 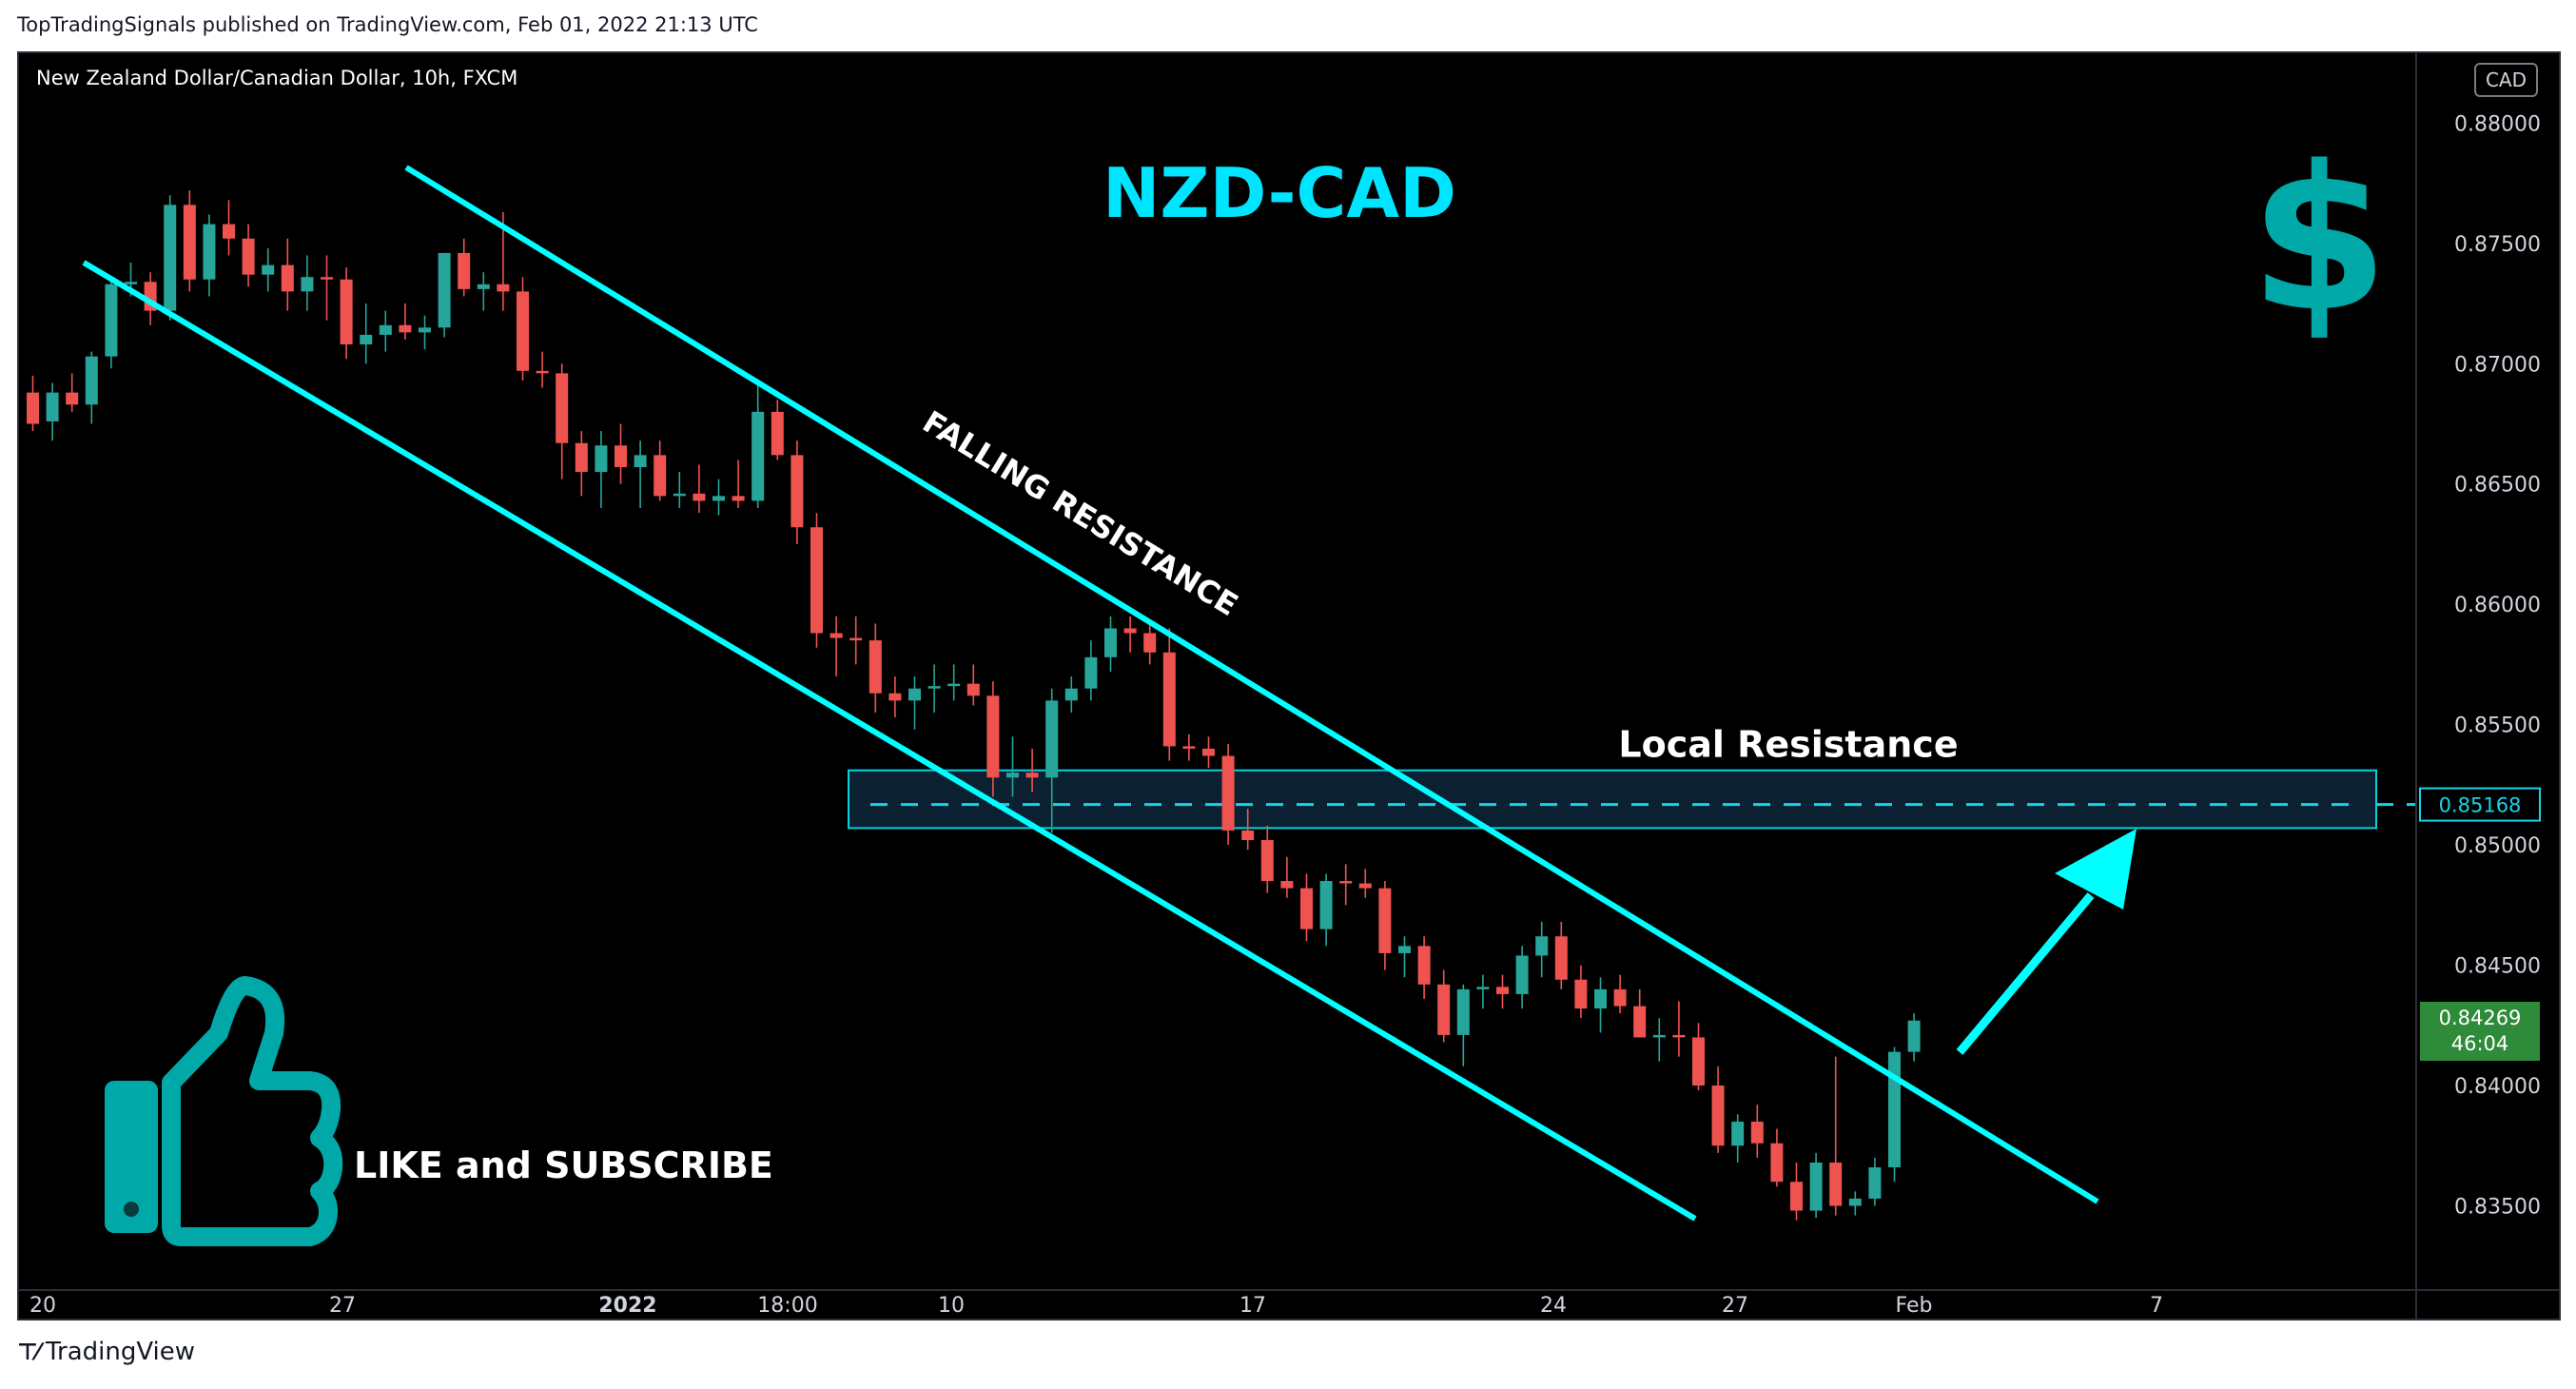 What do you see at coordinates (1735, 1306) in the screenshot?
I see `x-tick-label: 27` at bounding box center [1735, 1306].